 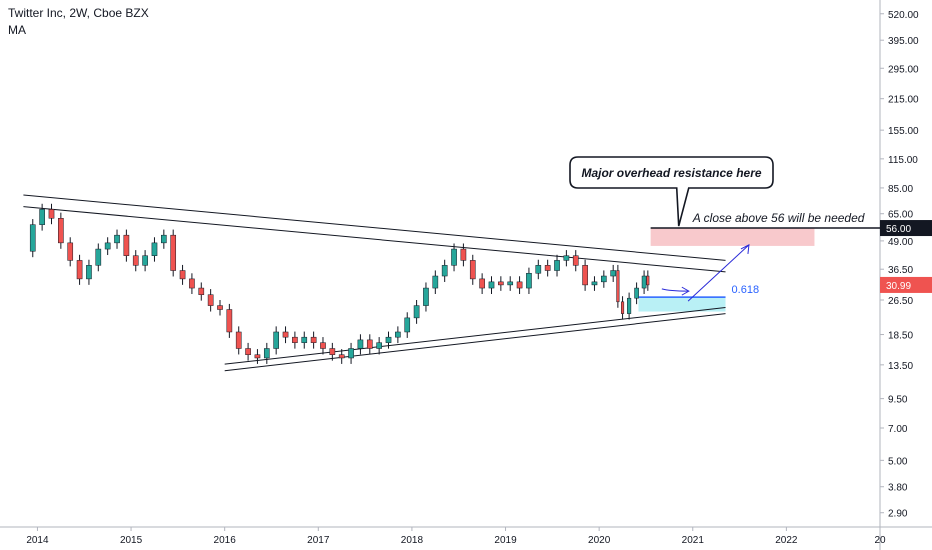 What do you see at coordinates (682, 304) in the screenshot?
I see `support-zone` at bounding box center [682, 304].